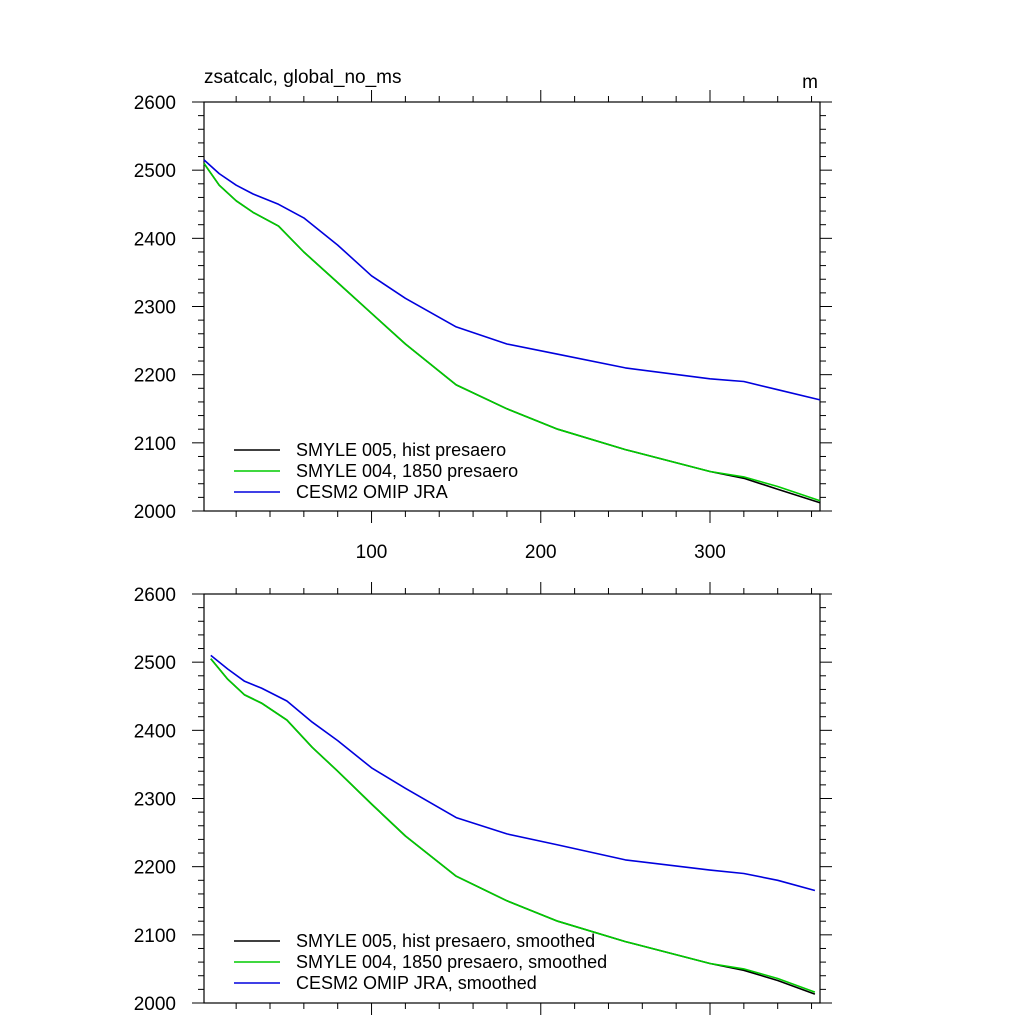  What do you see at coordinates (407, 471) in the screenshot?
I see `legend-label-1: SMYLE 004, 1850 presaero` at bounding box center [407, 471].